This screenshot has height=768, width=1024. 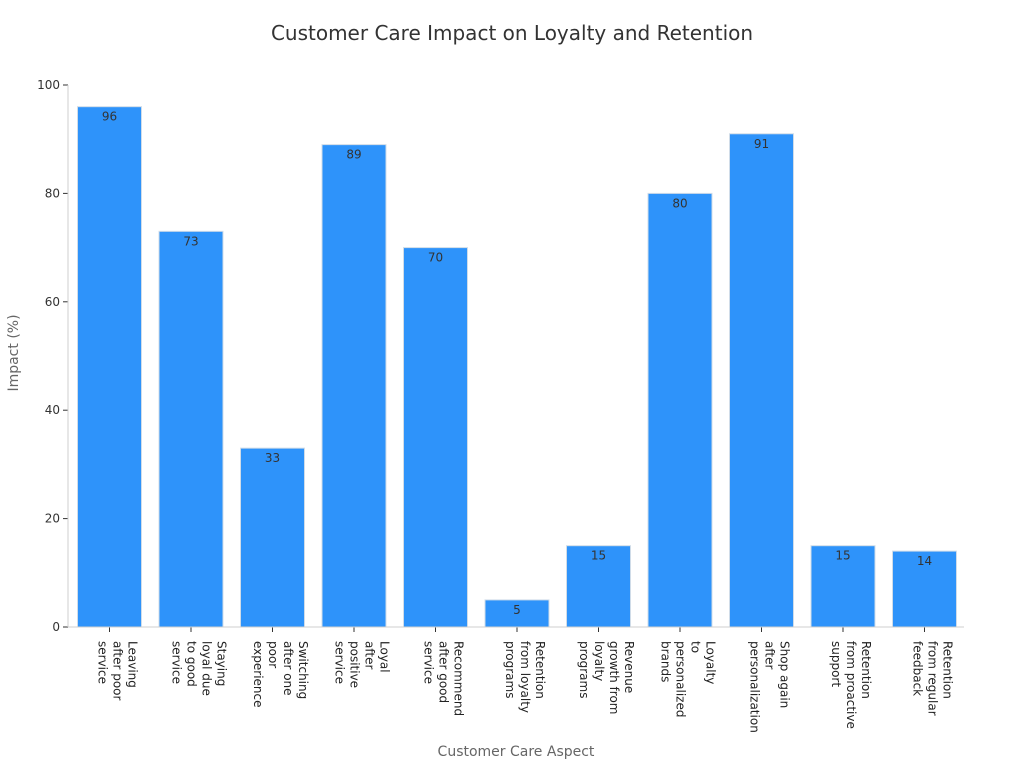 What do you see at coordinates (207, 668) in the screenshot?
I see `x-tick-label-line: loyal due` at bounding box center [207, 668].